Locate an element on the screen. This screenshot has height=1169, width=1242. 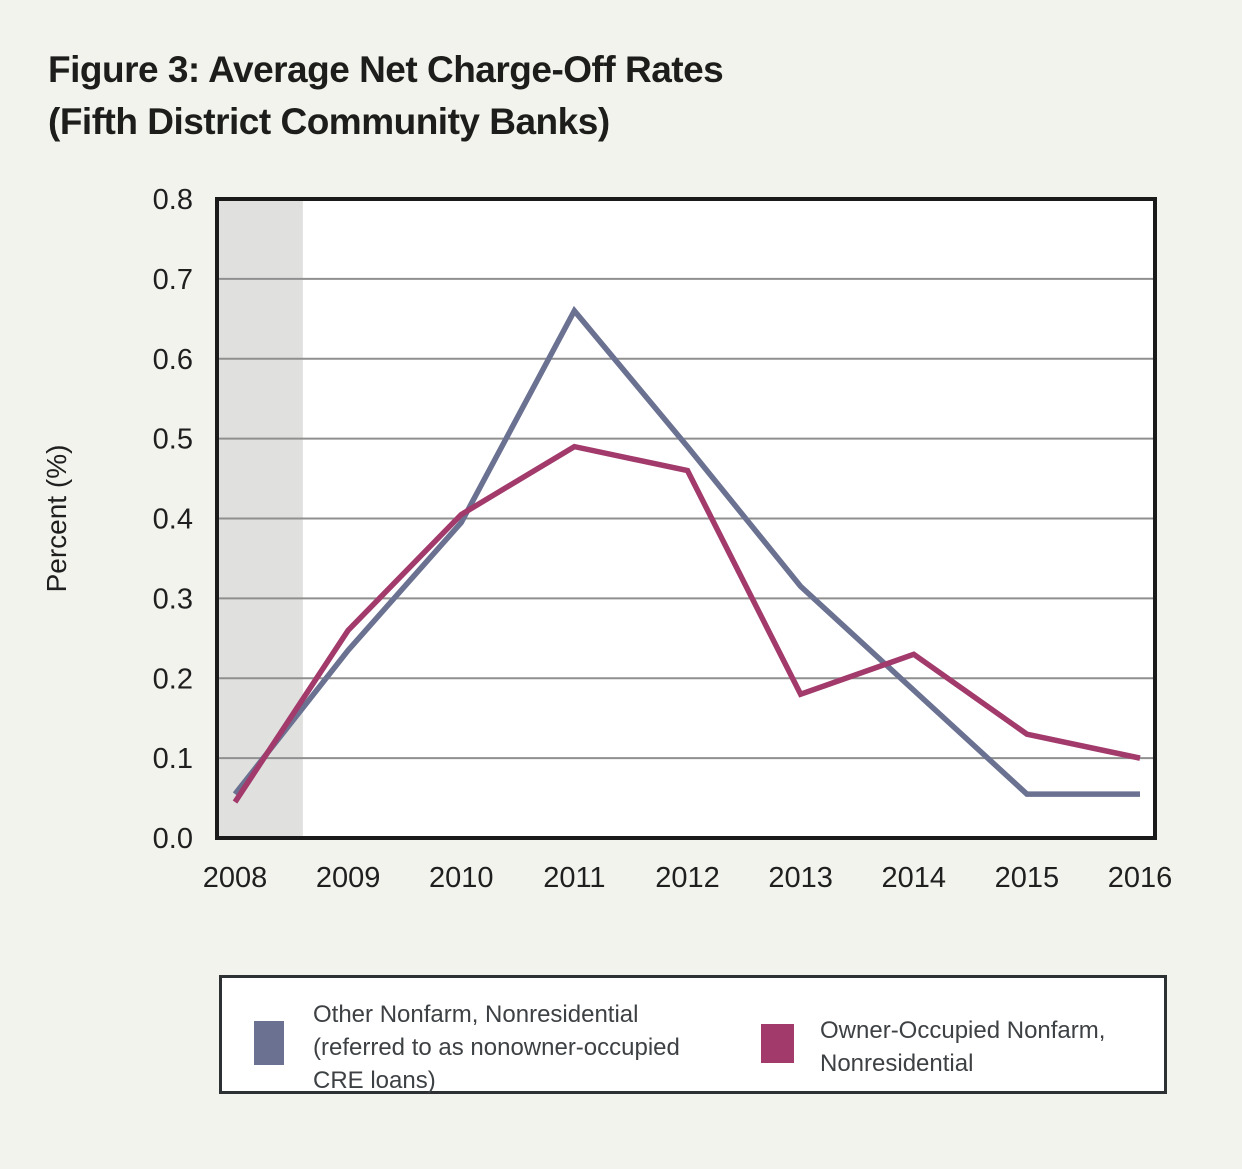
y-tick-label: 0.7 is located at coordinates (173, 280).